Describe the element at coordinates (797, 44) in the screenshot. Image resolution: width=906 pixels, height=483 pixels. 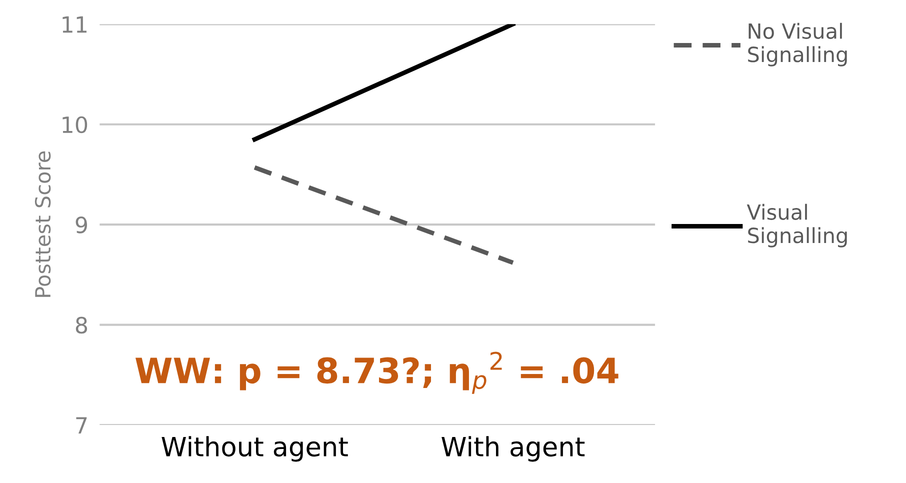
I see `legend-label: No Visual Signalling` at that location.